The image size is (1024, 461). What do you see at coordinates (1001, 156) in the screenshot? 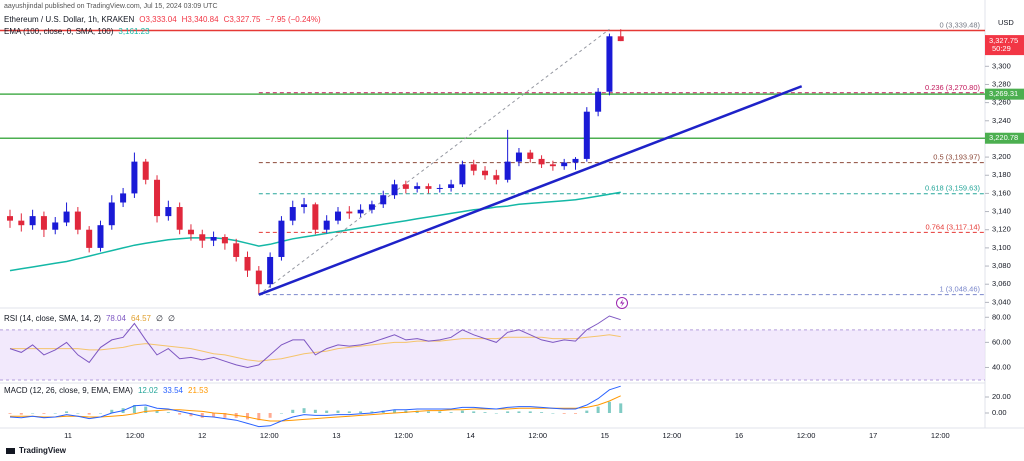
I see `y-tick-label: 3,200` at bounding box center [1001, 156].